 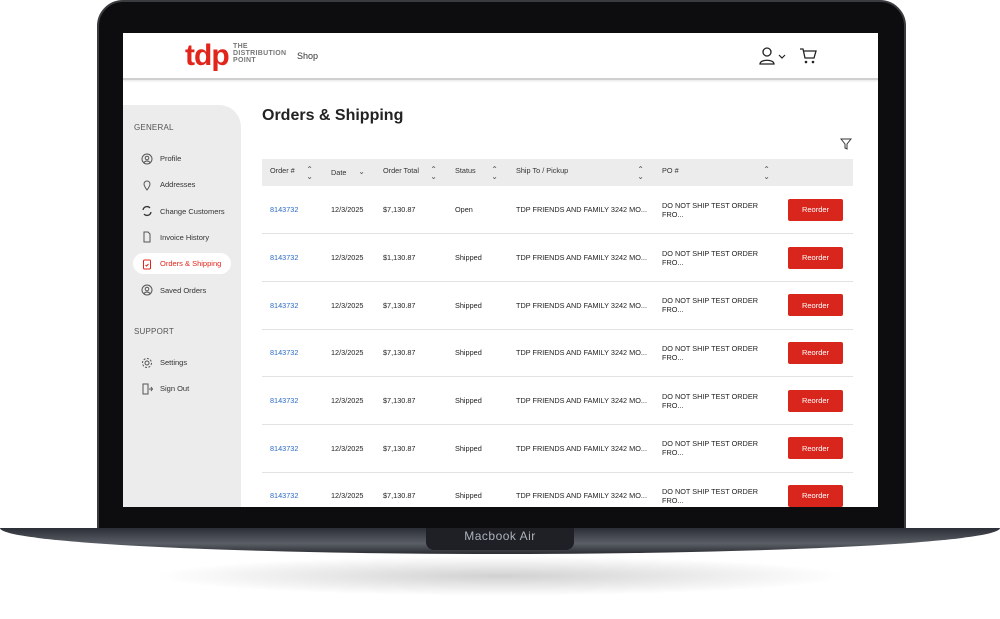 I want to click on sidebar-item-label: Saved Orders, so click(x=183, y=290).